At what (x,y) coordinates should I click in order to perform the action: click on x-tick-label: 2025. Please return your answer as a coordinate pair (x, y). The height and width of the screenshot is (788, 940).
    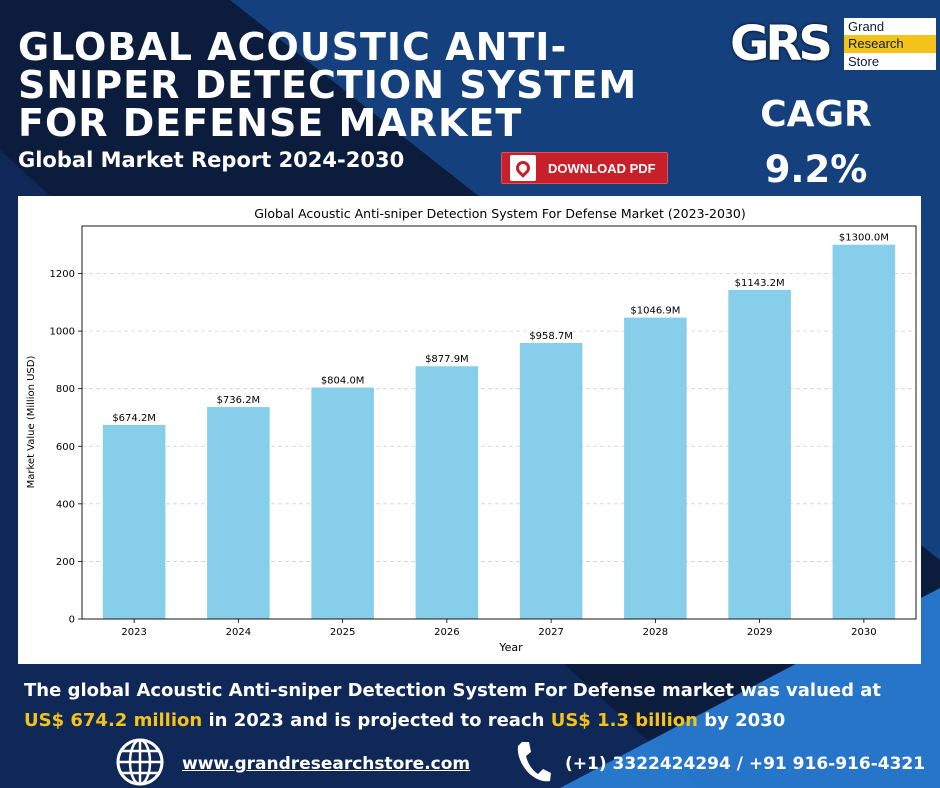
    Looking at the image, I should click on (342, 632).